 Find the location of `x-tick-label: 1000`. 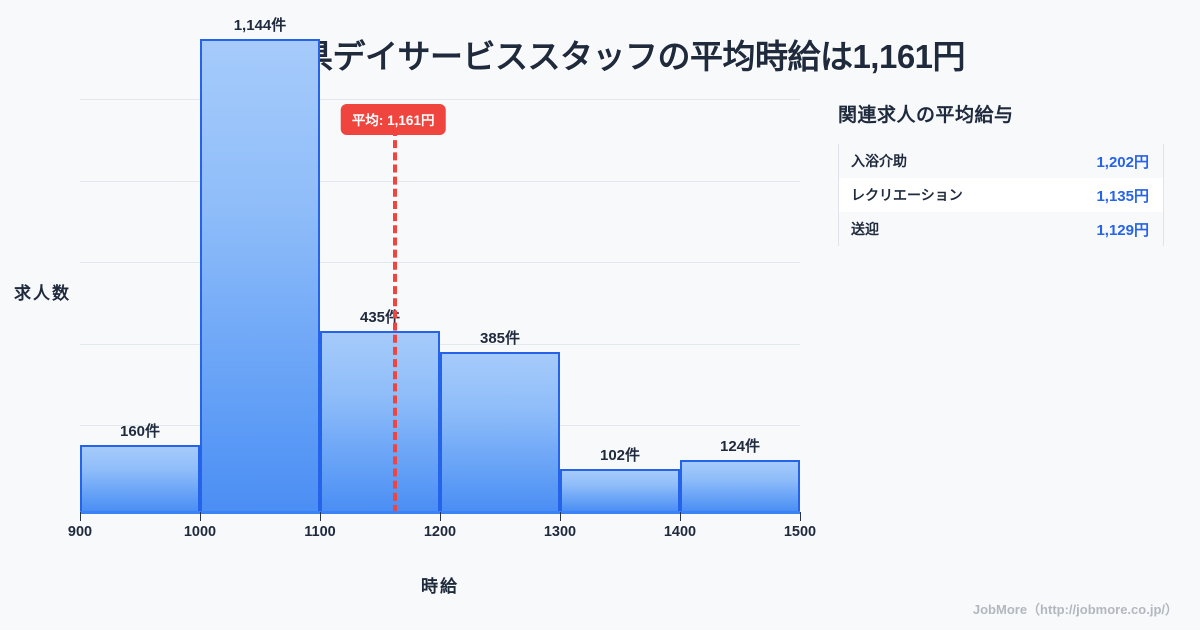

x-tick-label: 1000 is located at coordinates (200, 532).